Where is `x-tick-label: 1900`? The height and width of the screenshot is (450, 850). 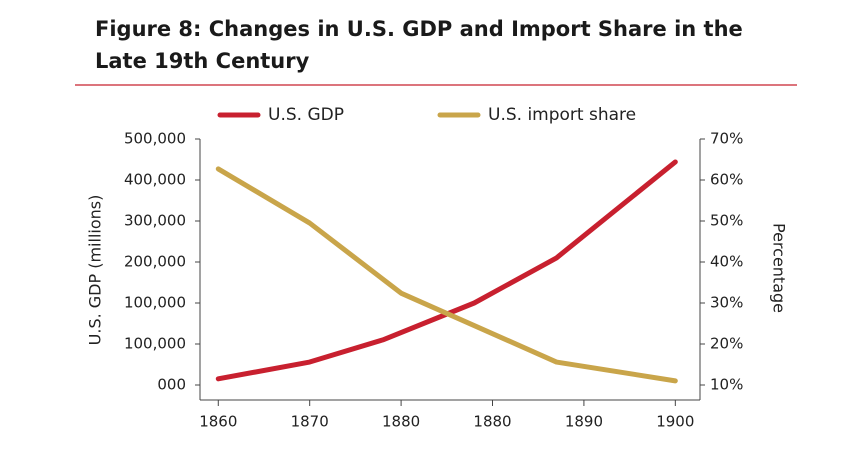 x-tick-label: 1900 is located at coordinates (675, 422).